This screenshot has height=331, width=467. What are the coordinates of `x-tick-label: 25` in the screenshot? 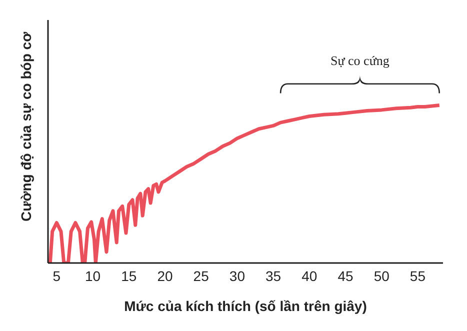 It's located at (201, 276).